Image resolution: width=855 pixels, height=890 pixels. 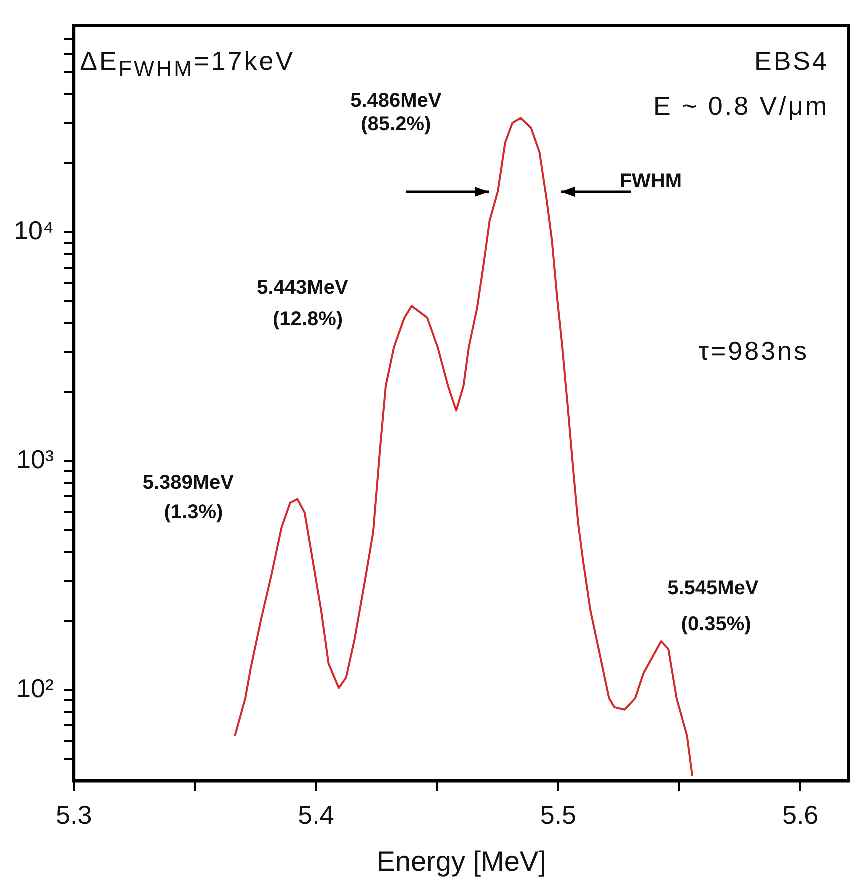 What do you see at coordinates (396, 125) in the screenshot?
I see `annotation: (85.2%)` at bounding box center [396, 125].